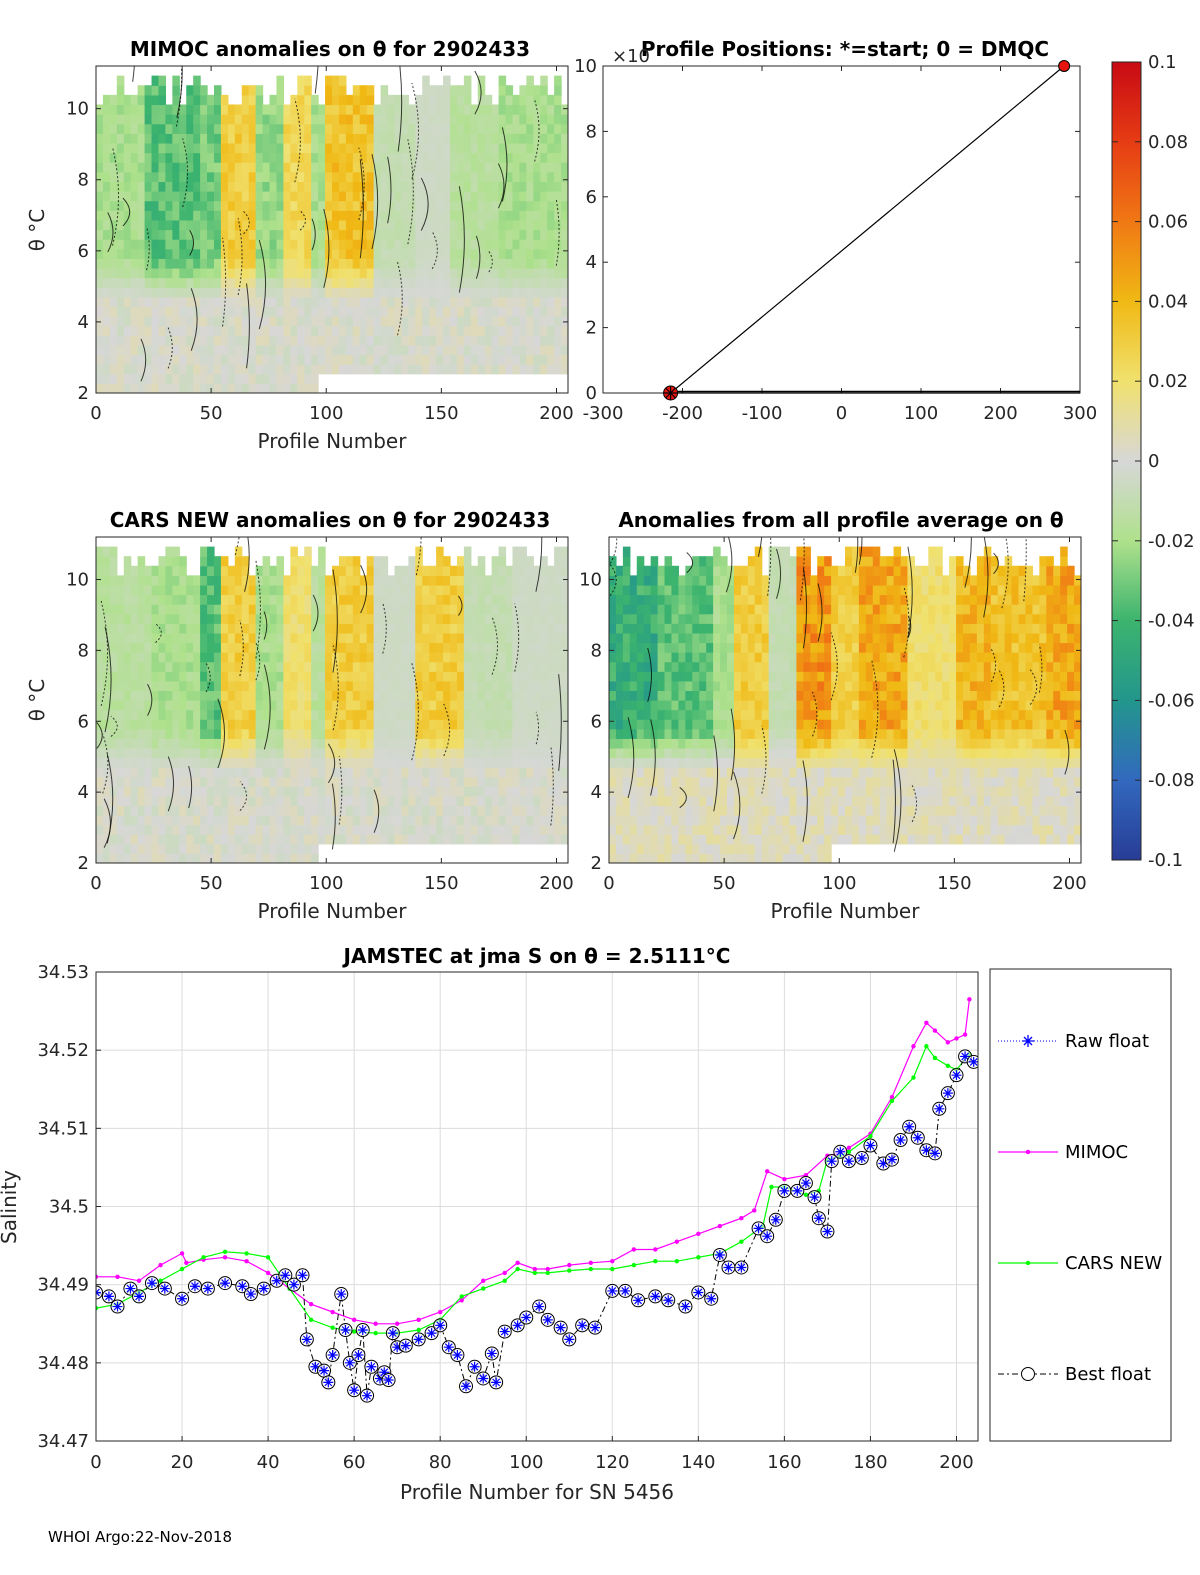  Describe the element at coordinates (845, 49) in the screenshot. I see `positions-title: Profile Positions: *=start; 0 = DMQC` at that location.